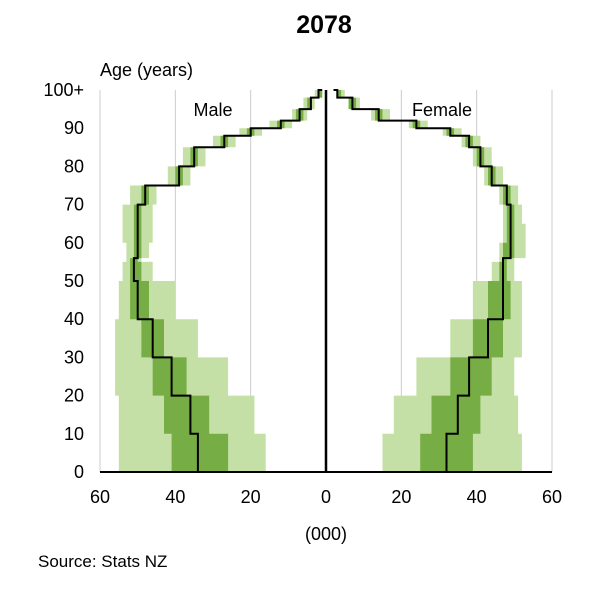 This screenshot has width=600, height=610. What do you see at coordinates (324, 25) in the screenshot?
I see `chart-title: 2078` at bounding box center [324, 25].